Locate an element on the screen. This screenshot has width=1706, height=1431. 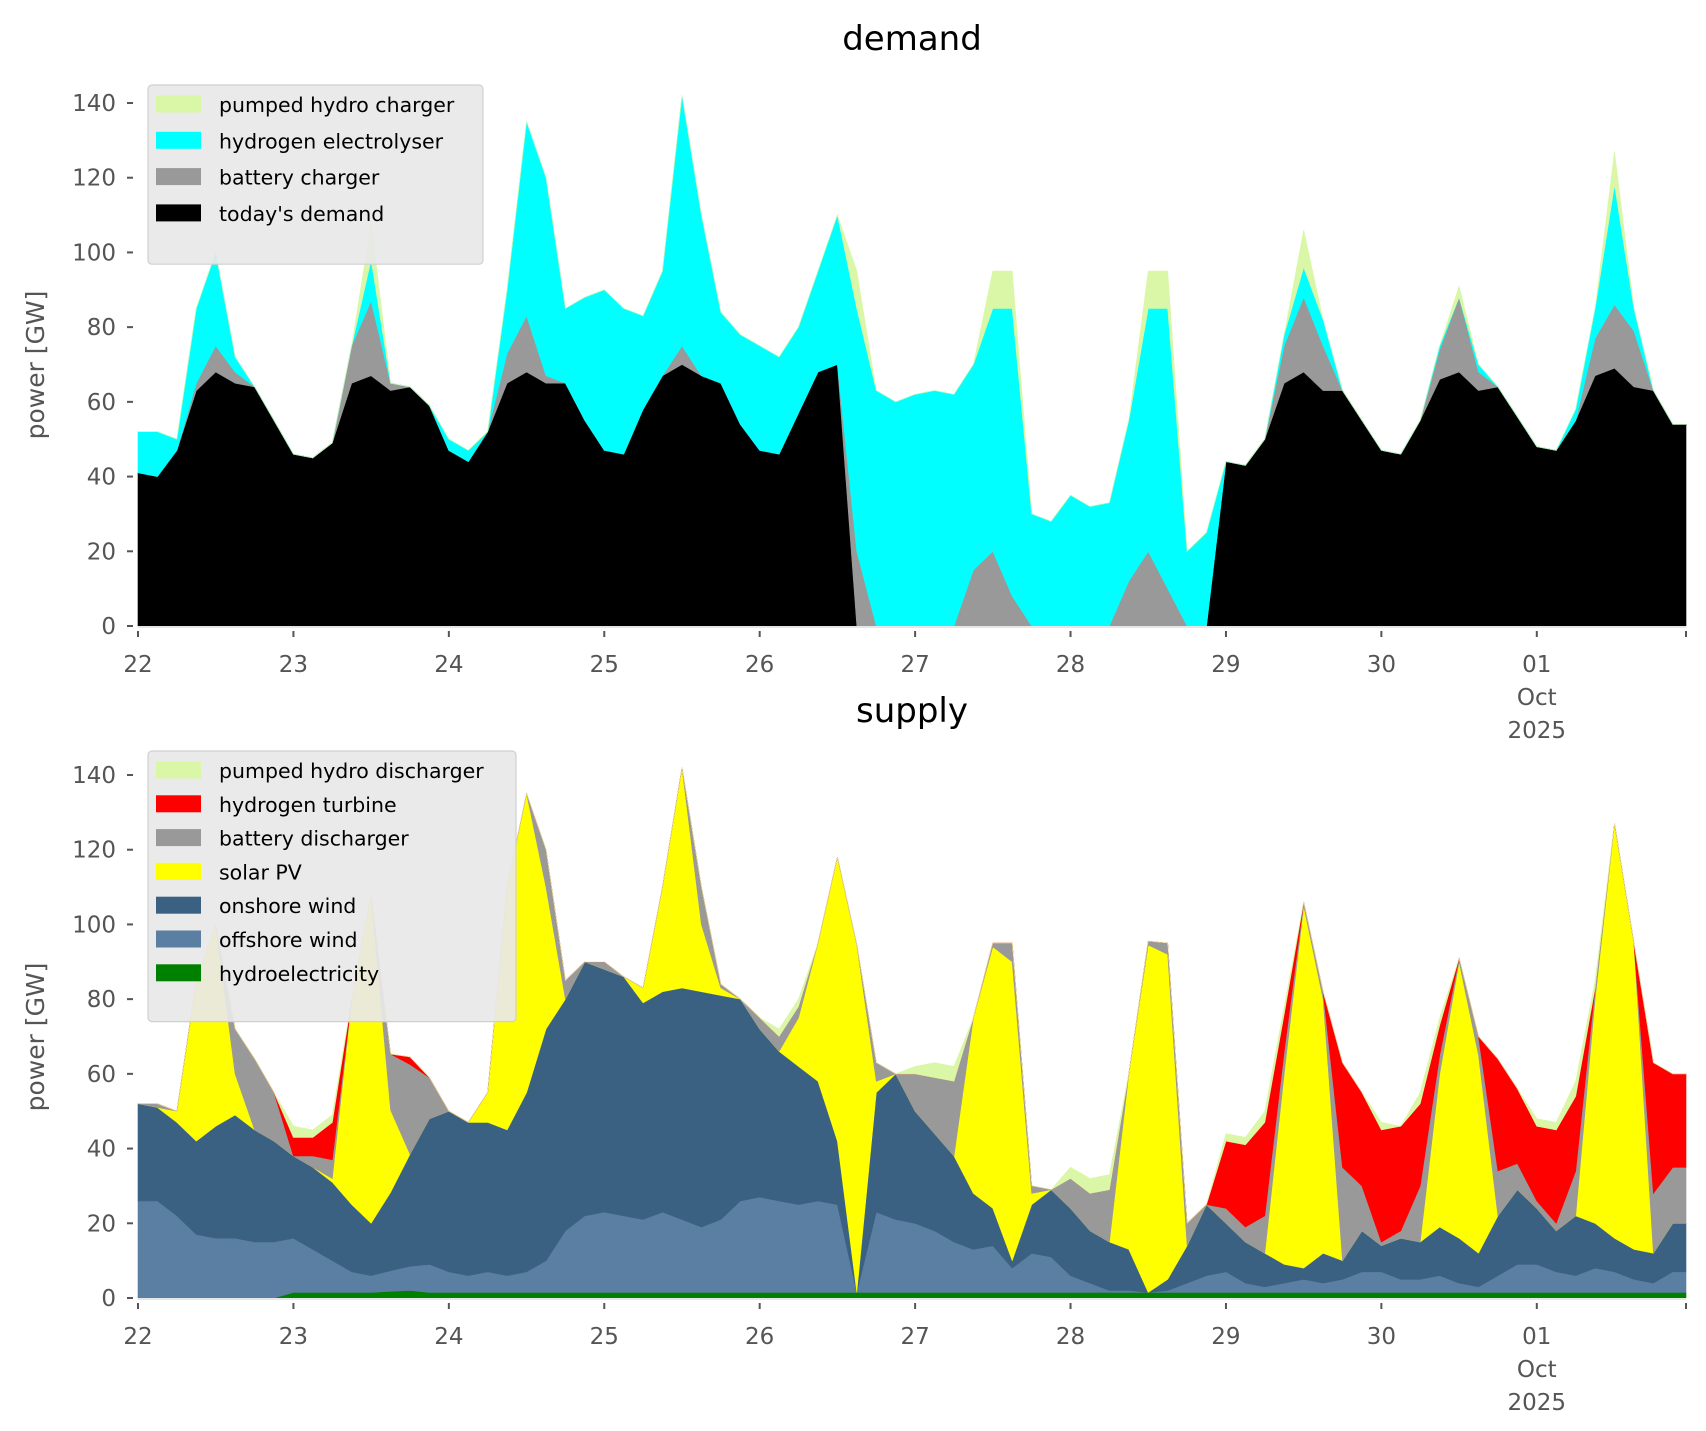
legend-label: hydroelectricity is located at coordinates (299, 974).